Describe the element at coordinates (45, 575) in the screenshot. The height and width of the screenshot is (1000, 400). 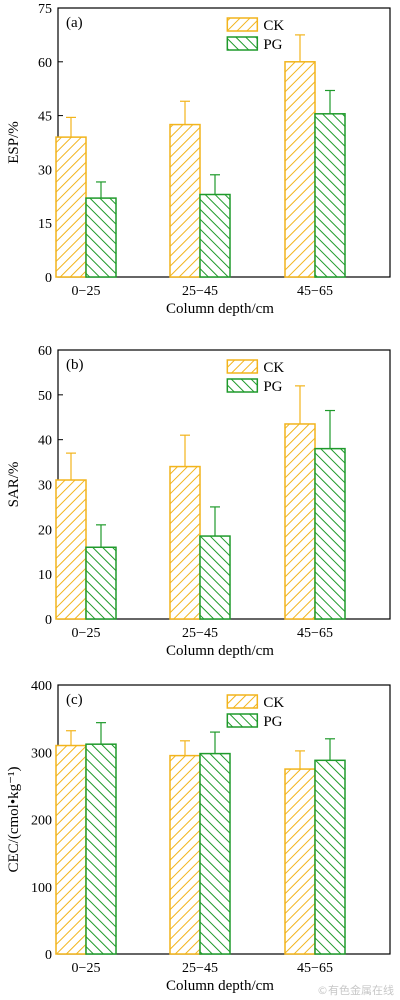
I see `y-tick-label: 10` at that location.